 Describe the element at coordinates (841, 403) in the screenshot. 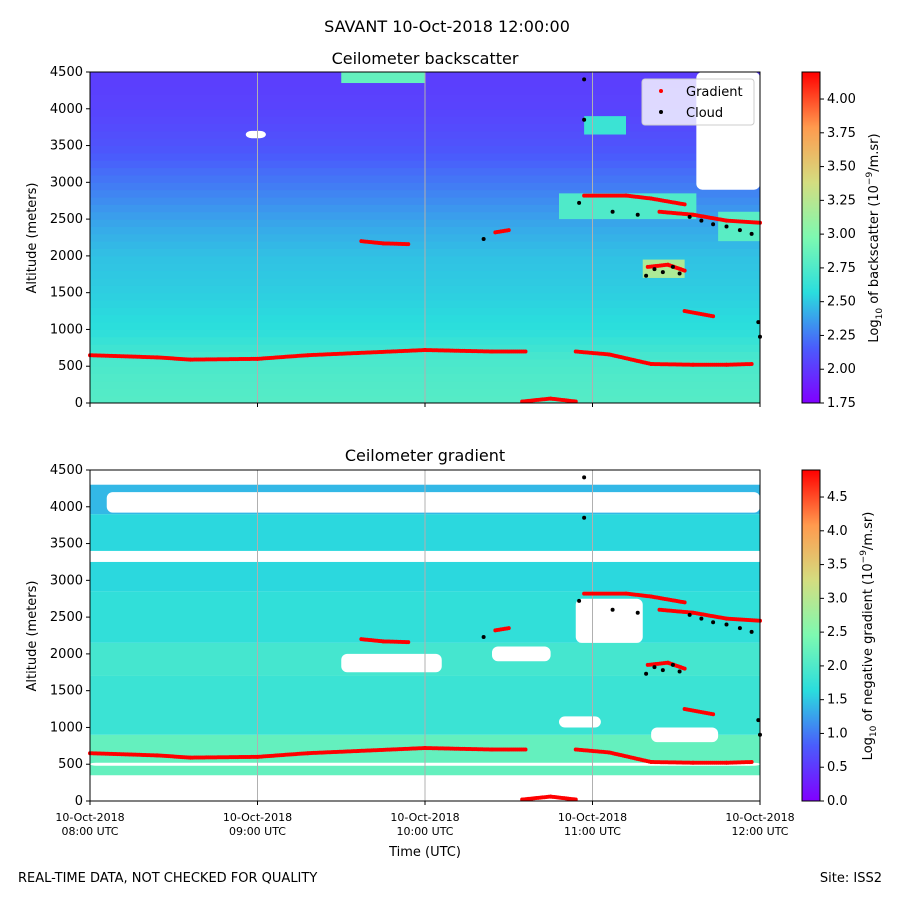

I see `colorbar-tick-label: 1.75` at that location.